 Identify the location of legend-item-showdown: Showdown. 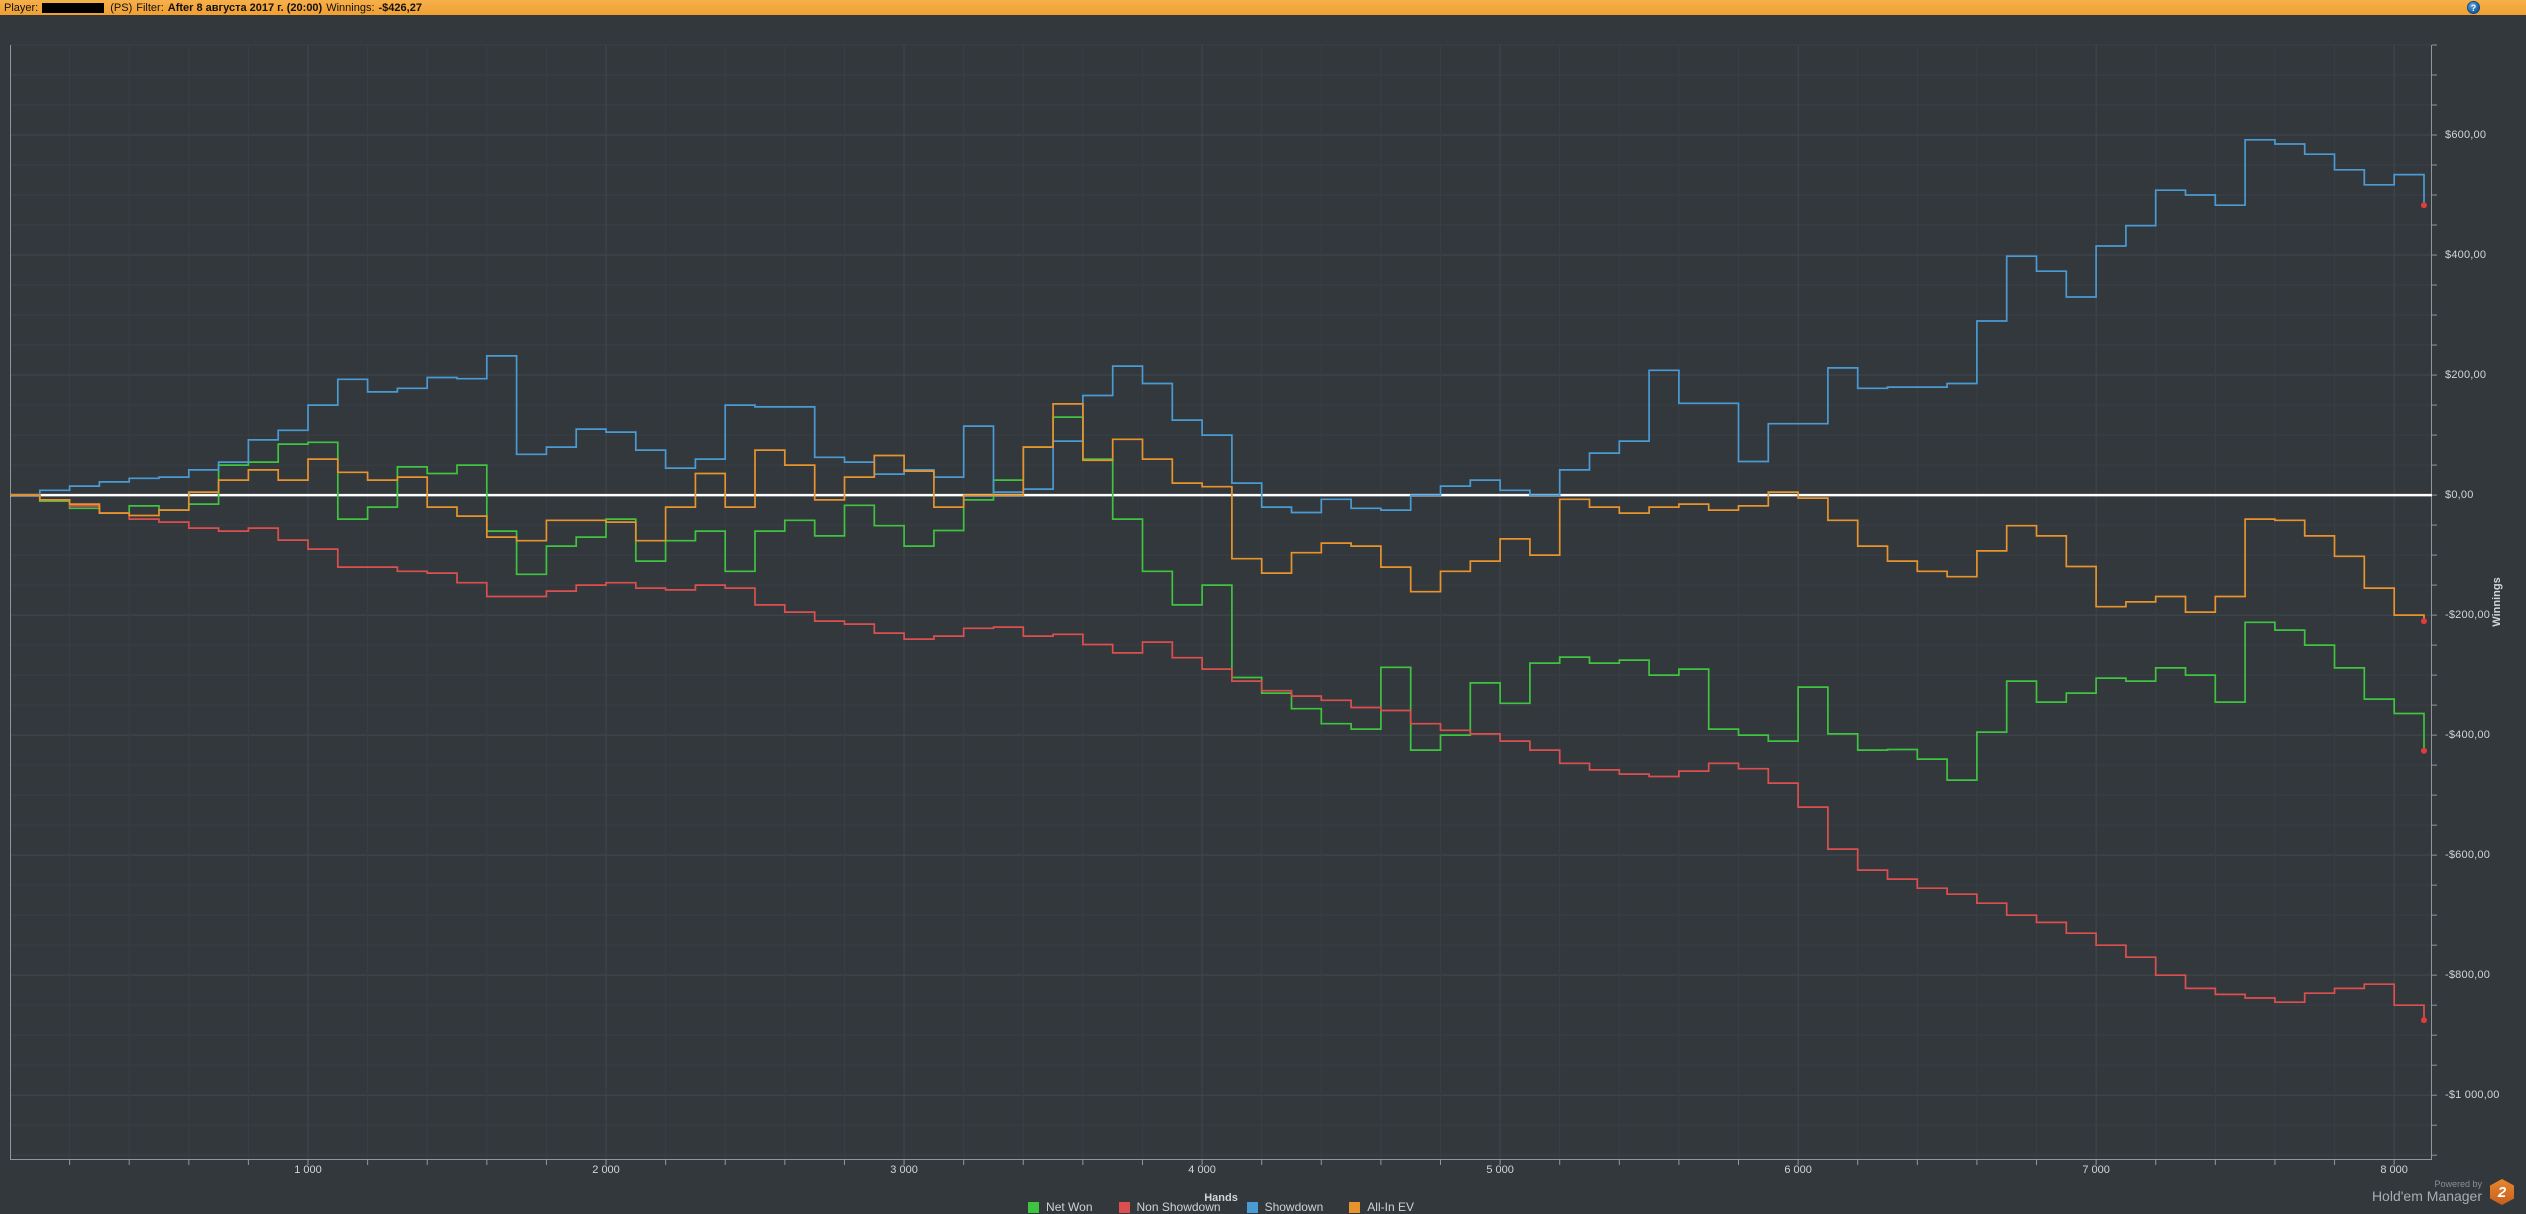
(1285, 1207).